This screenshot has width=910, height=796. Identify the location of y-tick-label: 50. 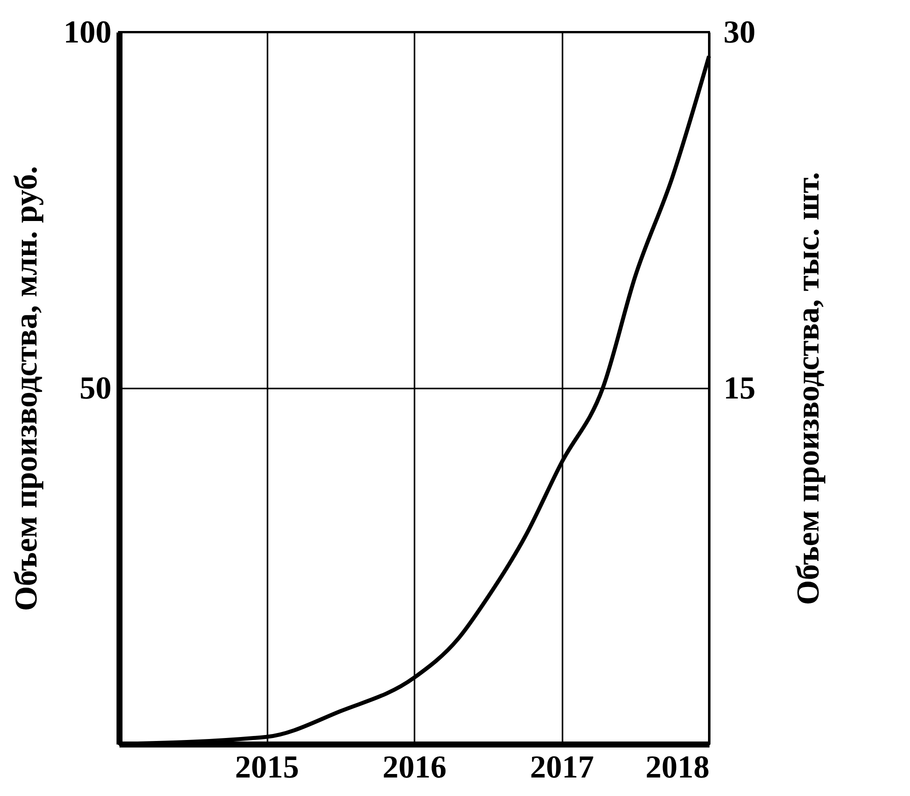
(96, 388).